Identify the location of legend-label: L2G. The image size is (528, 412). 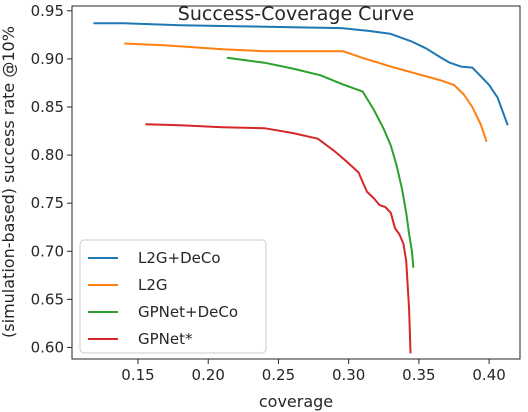
(153, 285).